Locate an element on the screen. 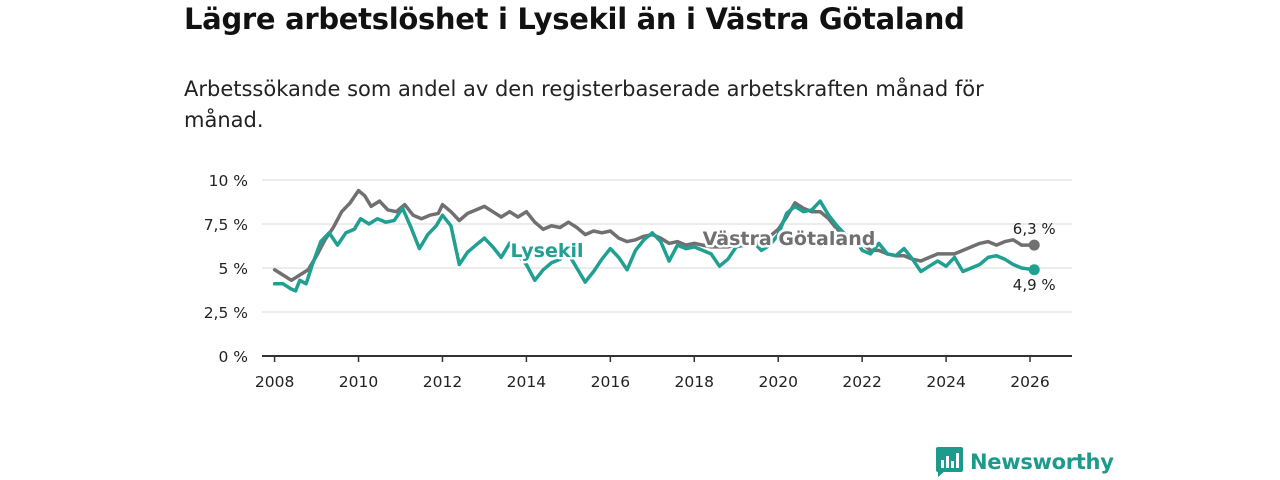 This screenshot has height=480, width=1280. series-line-lysekil is located at coordinates (654, 246).